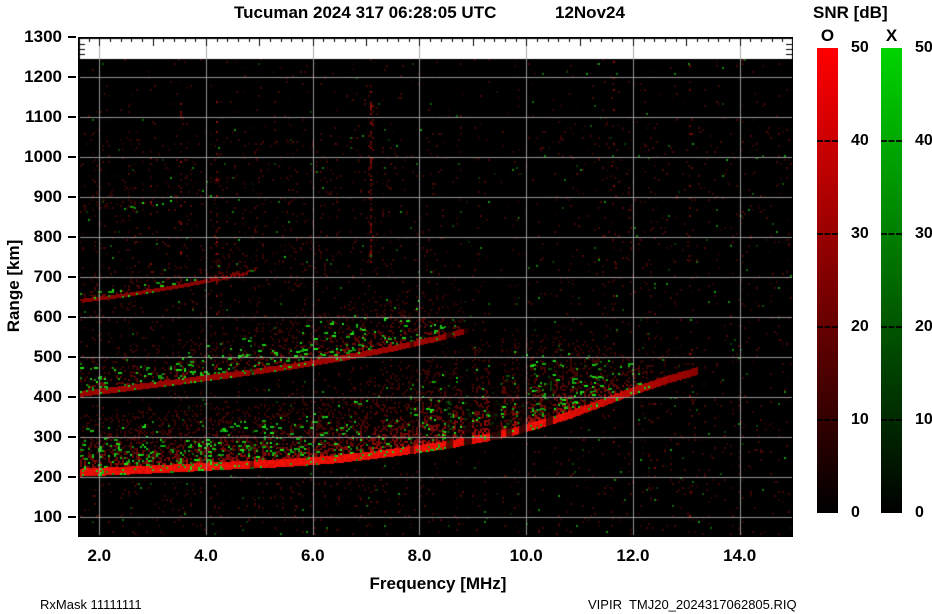 The height and width of the screenshot is (614, 932). Describe the element at coordinates (740, 555) in the screenshot. I see `x-tick-label-14.0: 14.0` at that location.